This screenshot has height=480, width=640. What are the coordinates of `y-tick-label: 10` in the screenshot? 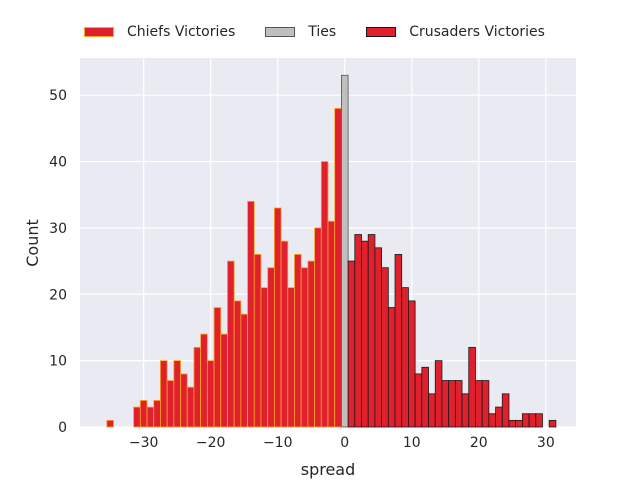 It's located at (58, 362).